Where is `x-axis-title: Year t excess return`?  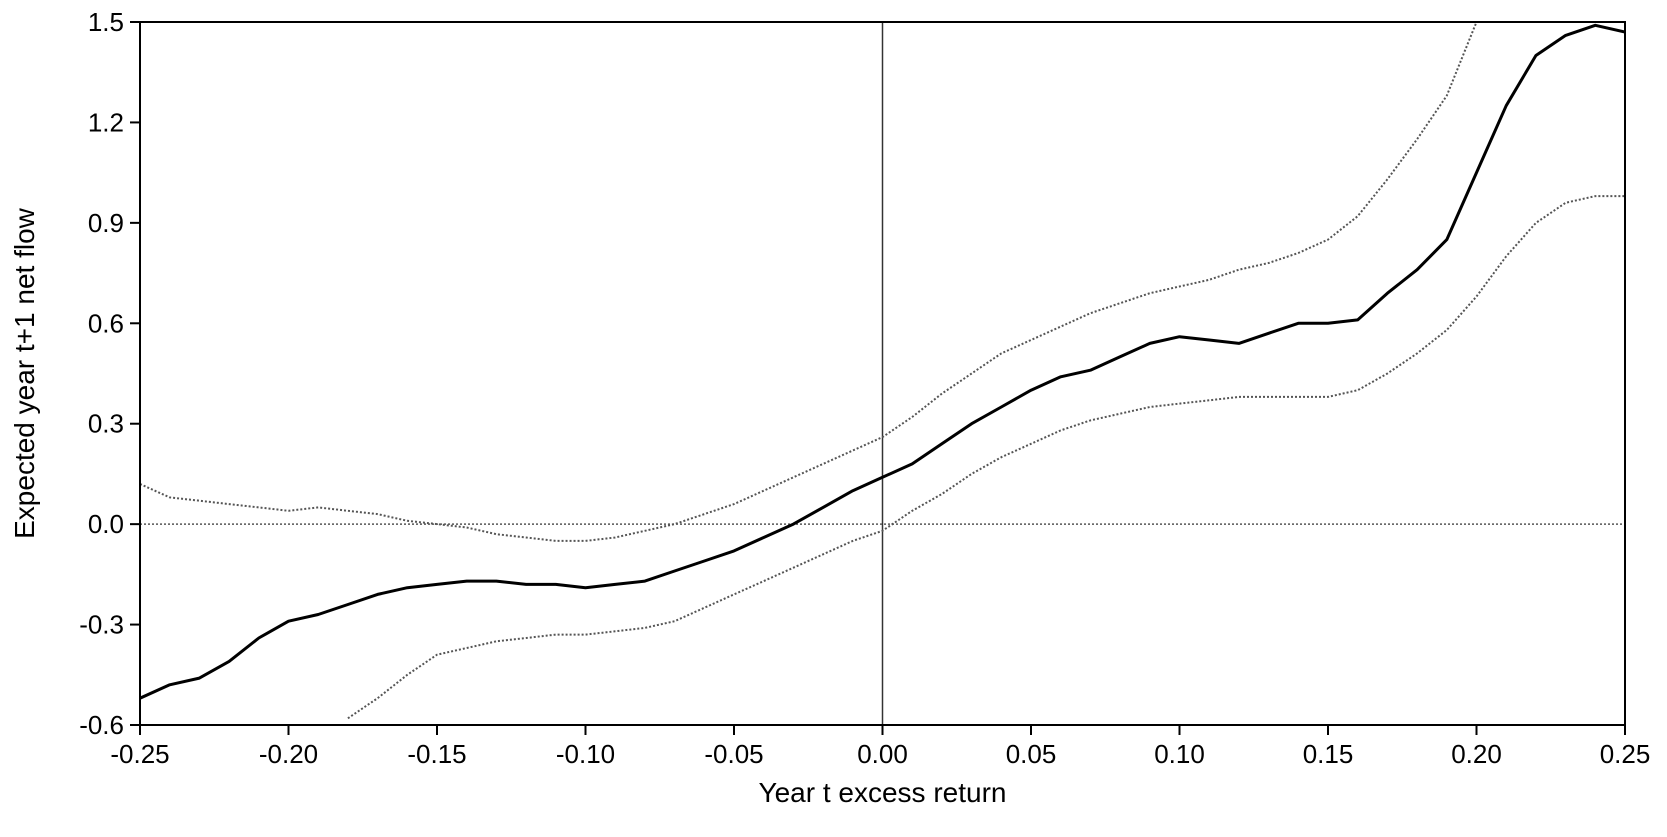 x-axis-title: Year t excess return is located at coordinates (883, 792).